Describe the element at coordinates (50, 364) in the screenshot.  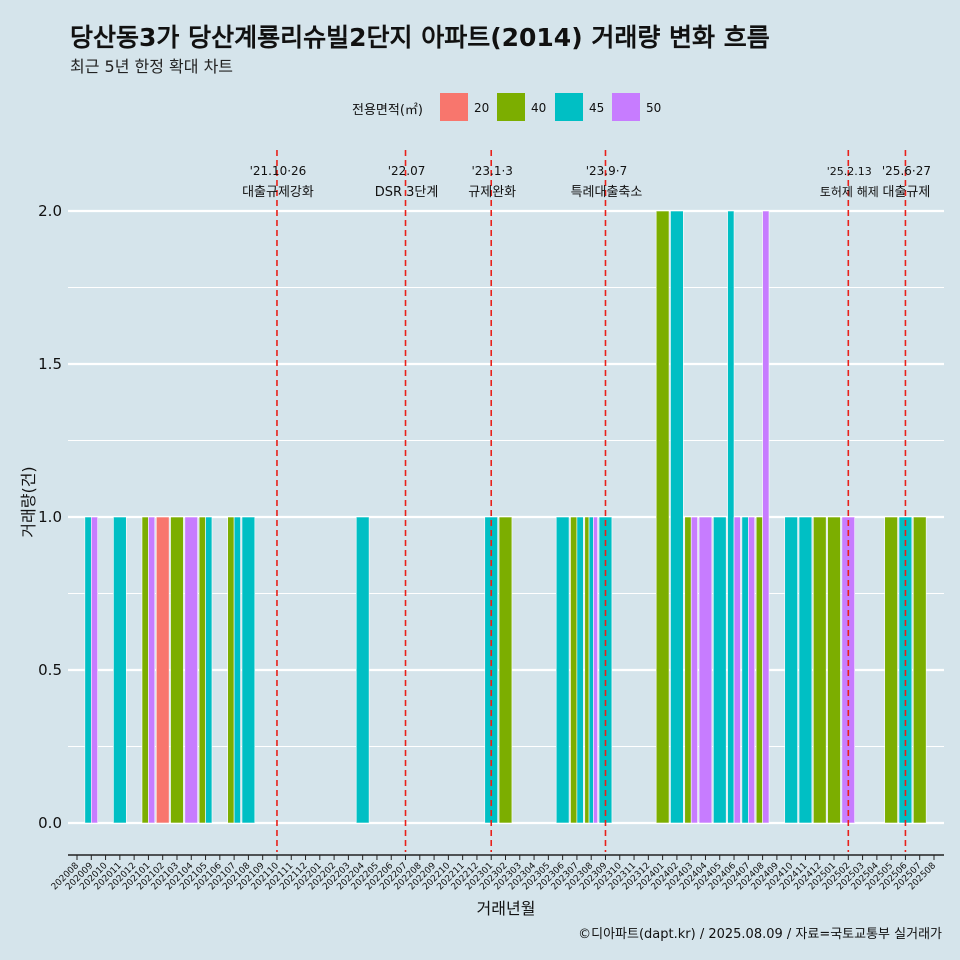
I see `y-tick-label: 1.5` at that location.